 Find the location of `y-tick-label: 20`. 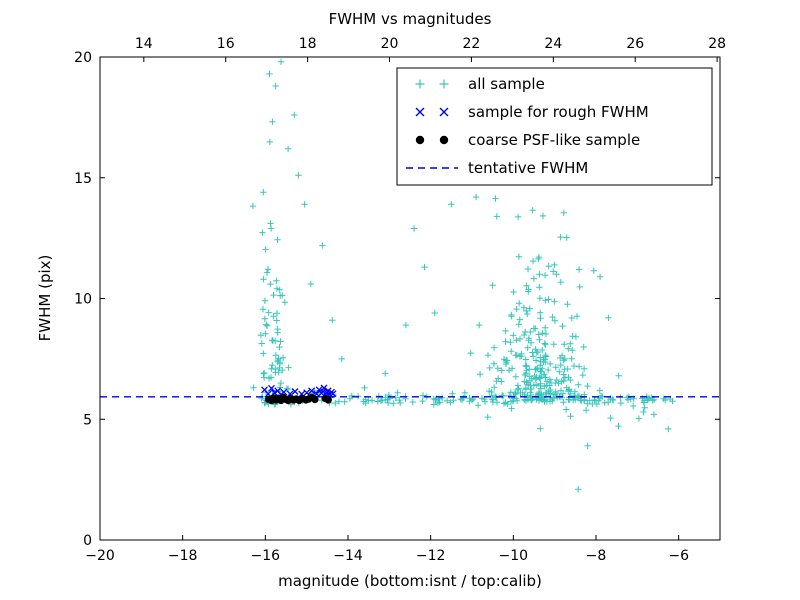

y-tick-label: 20 is located at coordinates (83, 58).